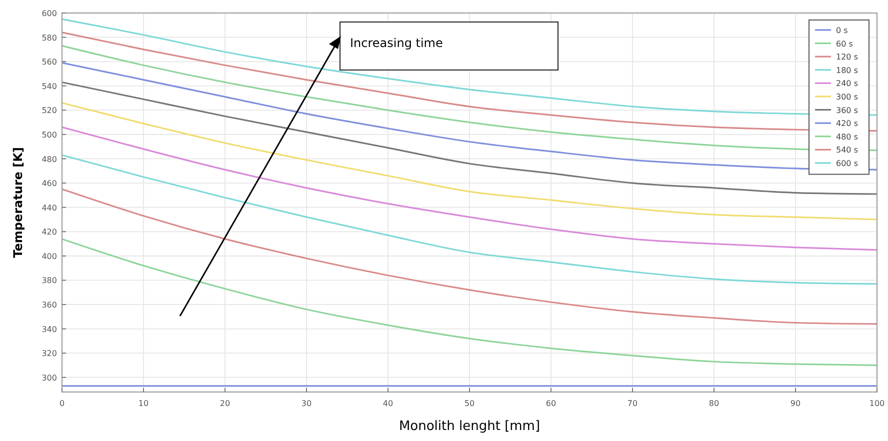 The image size is (888, 441). Describe the element at coordinates (49, 256) in the screenshot. I see `y-tick-label: 400` at that location.